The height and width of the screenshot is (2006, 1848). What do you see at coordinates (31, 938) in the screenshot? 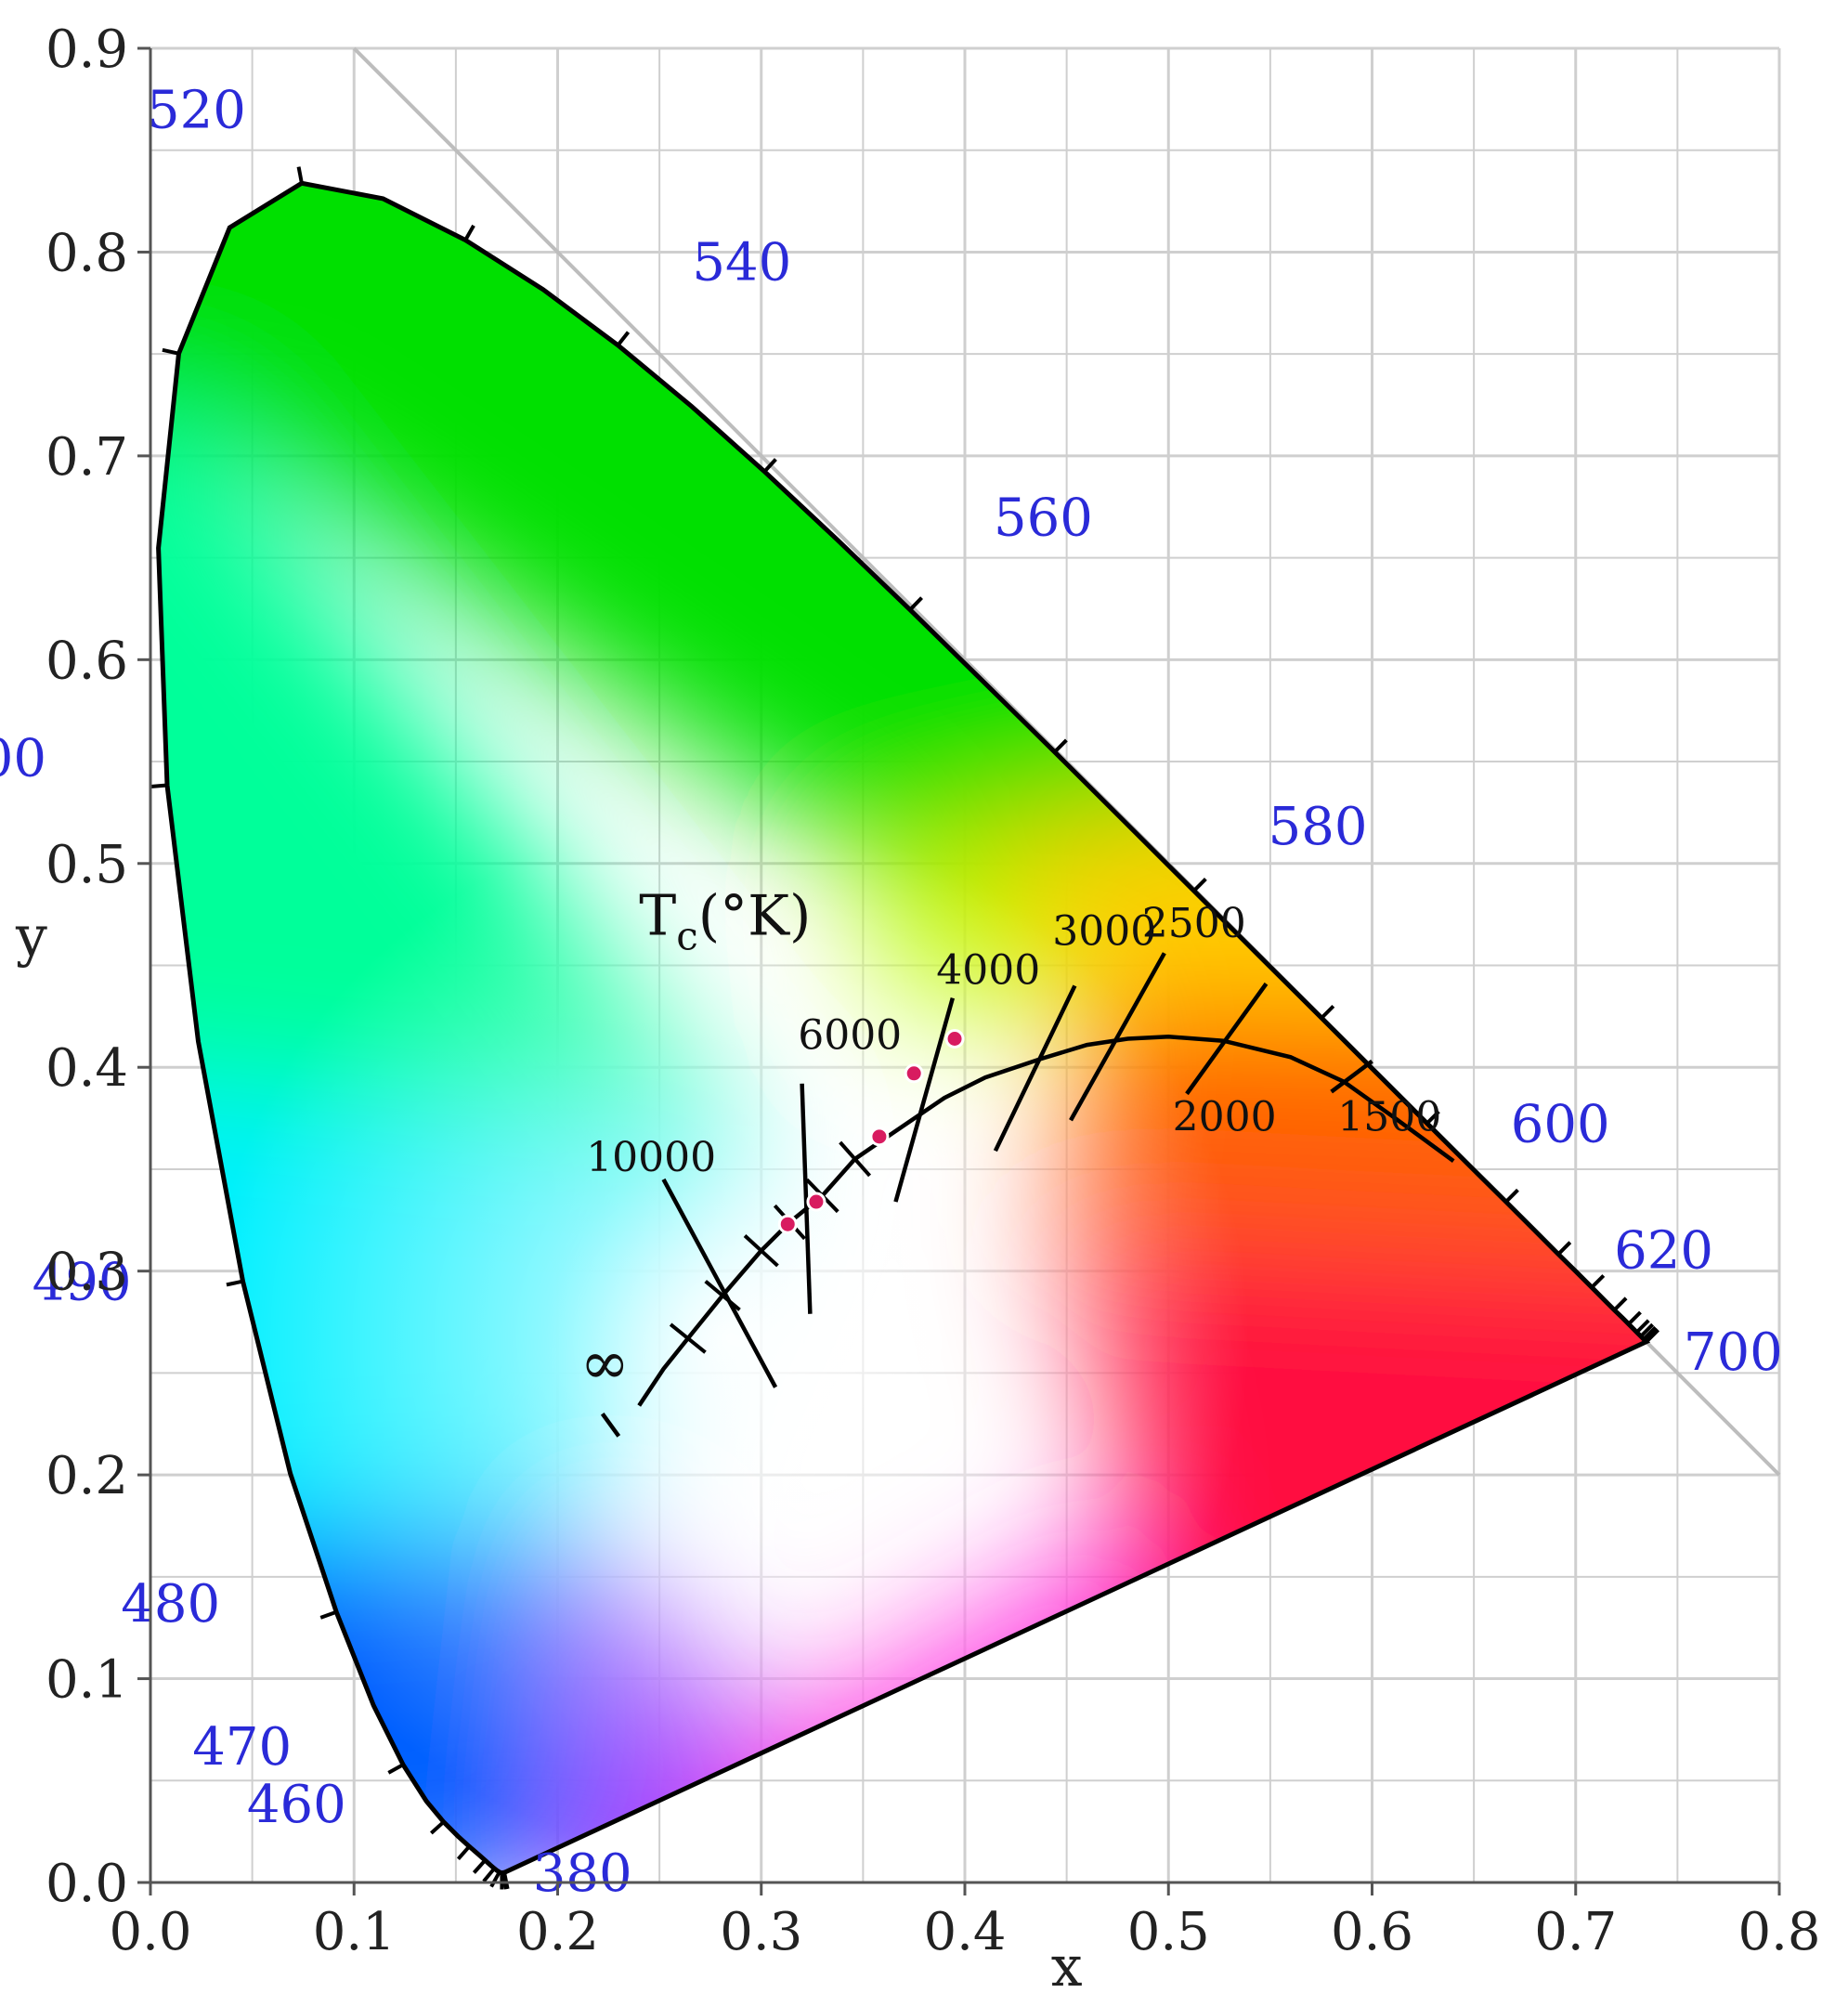
I see `y-axis-title: y` at bounding box center [31, 938].